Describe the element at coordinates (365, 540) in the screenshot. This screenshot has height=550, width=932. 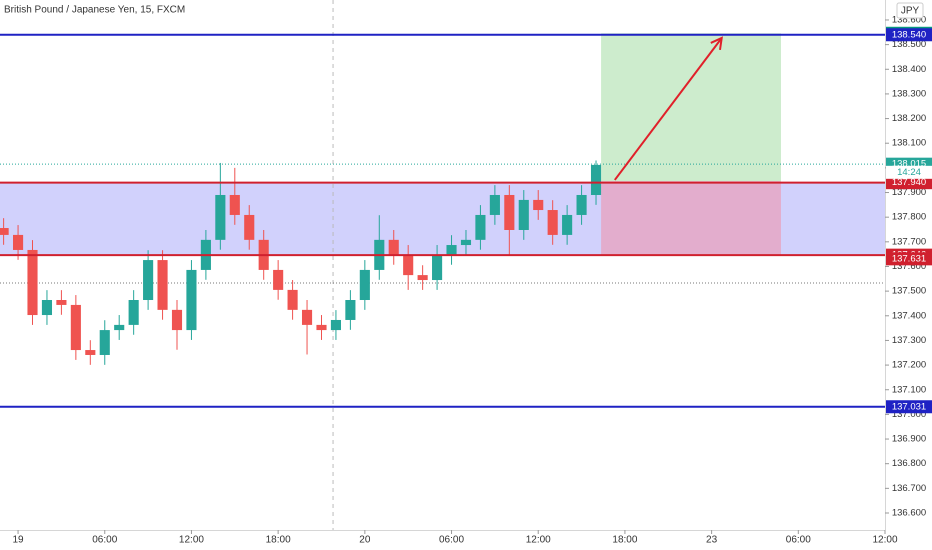
I see `x-tick-label: 20` at that location.